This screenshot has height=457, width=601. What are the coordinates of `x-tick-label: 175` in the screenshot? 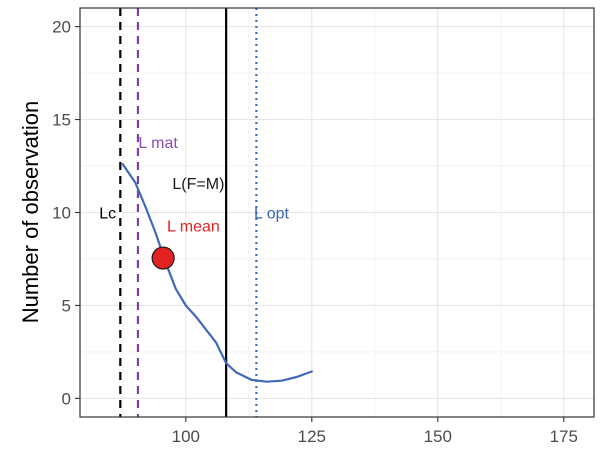 It's located at (564, 436).